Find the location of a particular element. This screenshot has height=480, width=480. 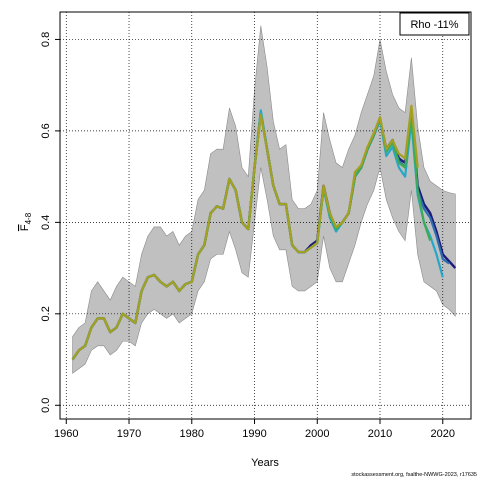

y-axis-label-main: F is located at coordinates (25, 227).